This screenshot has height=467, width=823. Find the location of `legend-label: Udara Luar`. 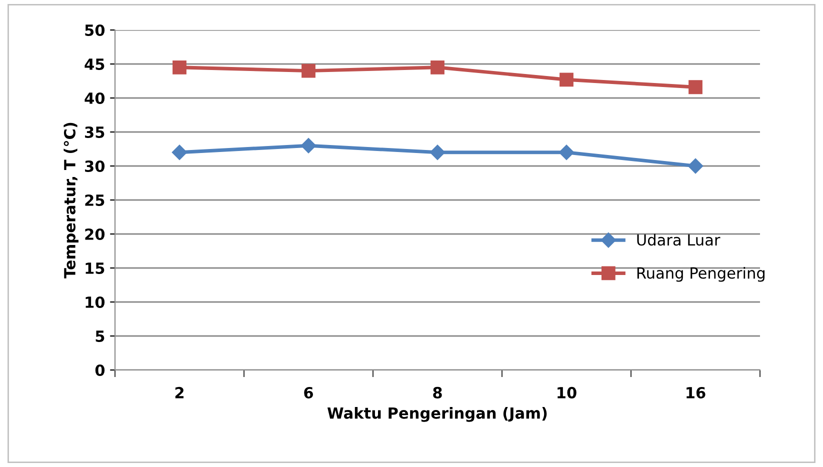

legend-label: Udara Luar is located at coordinates (678, 240).